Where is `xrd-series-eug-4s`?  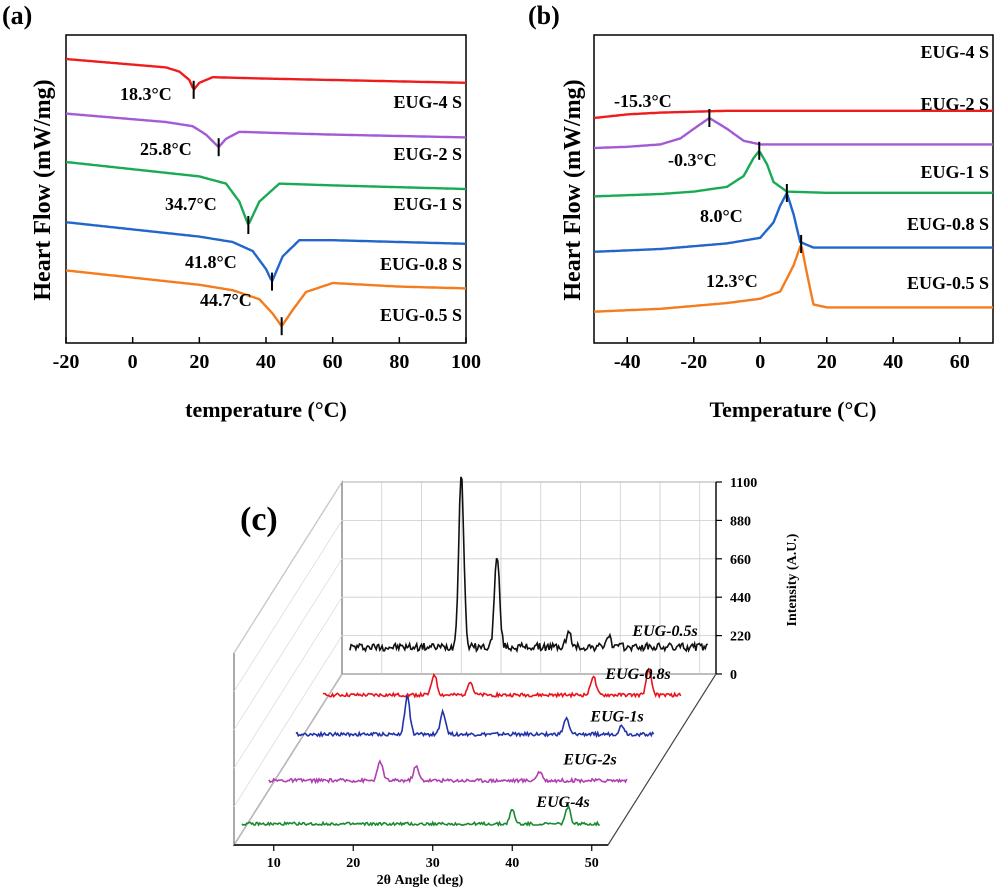
xrd-series-eug-4s is located at coordinates (420, 815).